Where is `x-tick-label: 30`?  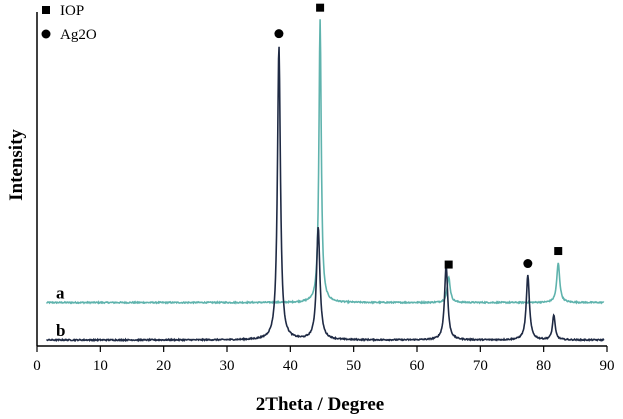 x-tick-label: 30 is located at coordinates (227, 366).